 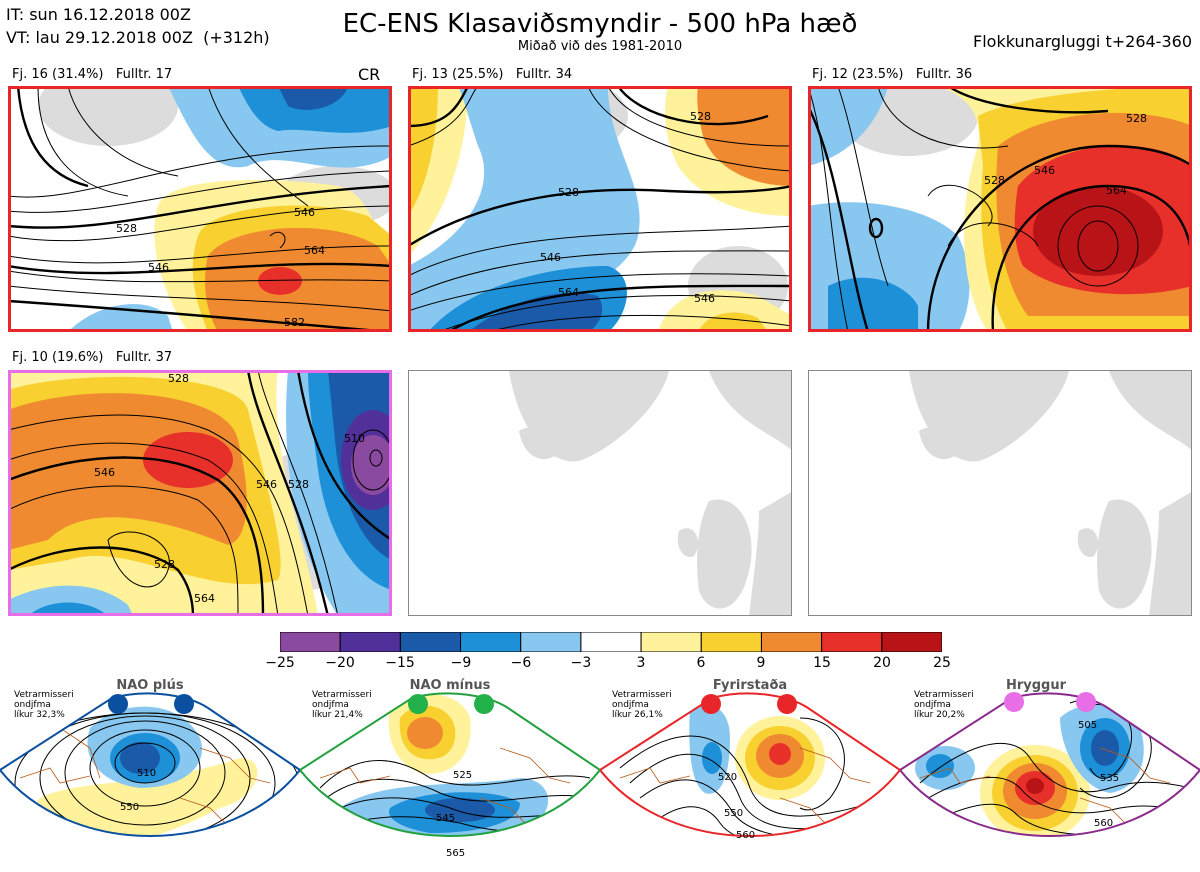 I want to click on colorbar-ticks: −25 −20 −15 −9 −6 −3 3 6 9 15 20 25, so click(x=608, y=664).